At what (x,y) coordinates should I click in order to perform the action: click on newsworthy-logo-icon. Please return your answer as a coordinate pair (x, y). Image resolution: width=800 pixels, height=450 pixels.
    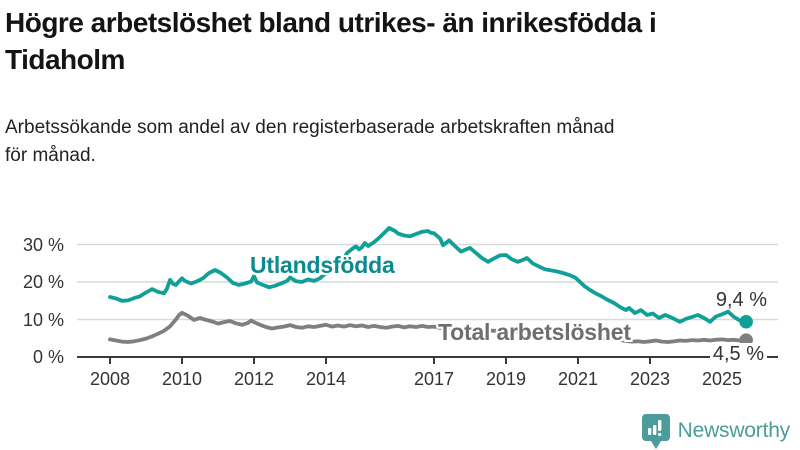
    Looking at the image, I should click on (655, 431).